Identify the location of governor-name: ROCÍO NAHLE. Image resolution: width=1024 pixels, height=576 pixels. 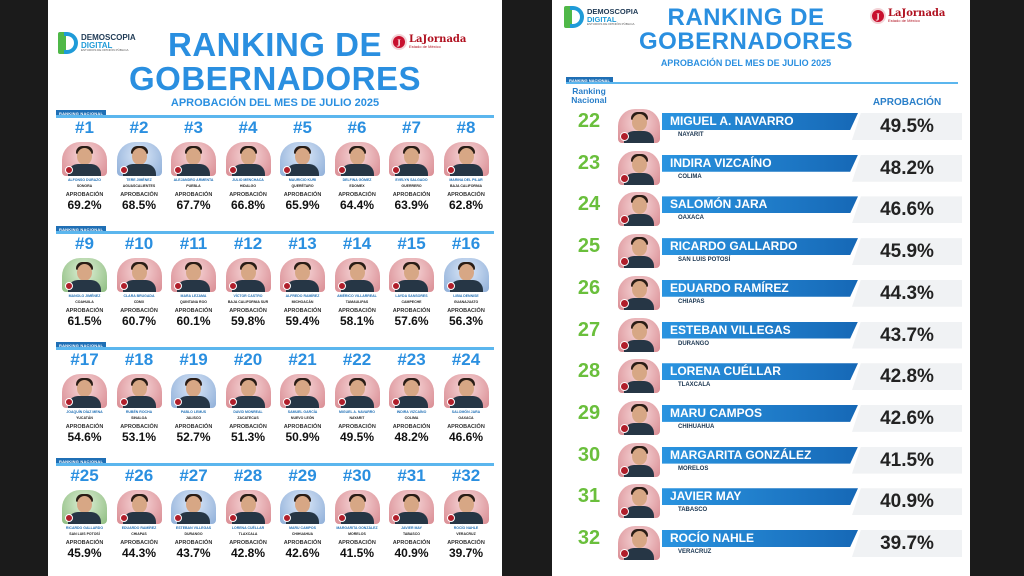
(466, 528).